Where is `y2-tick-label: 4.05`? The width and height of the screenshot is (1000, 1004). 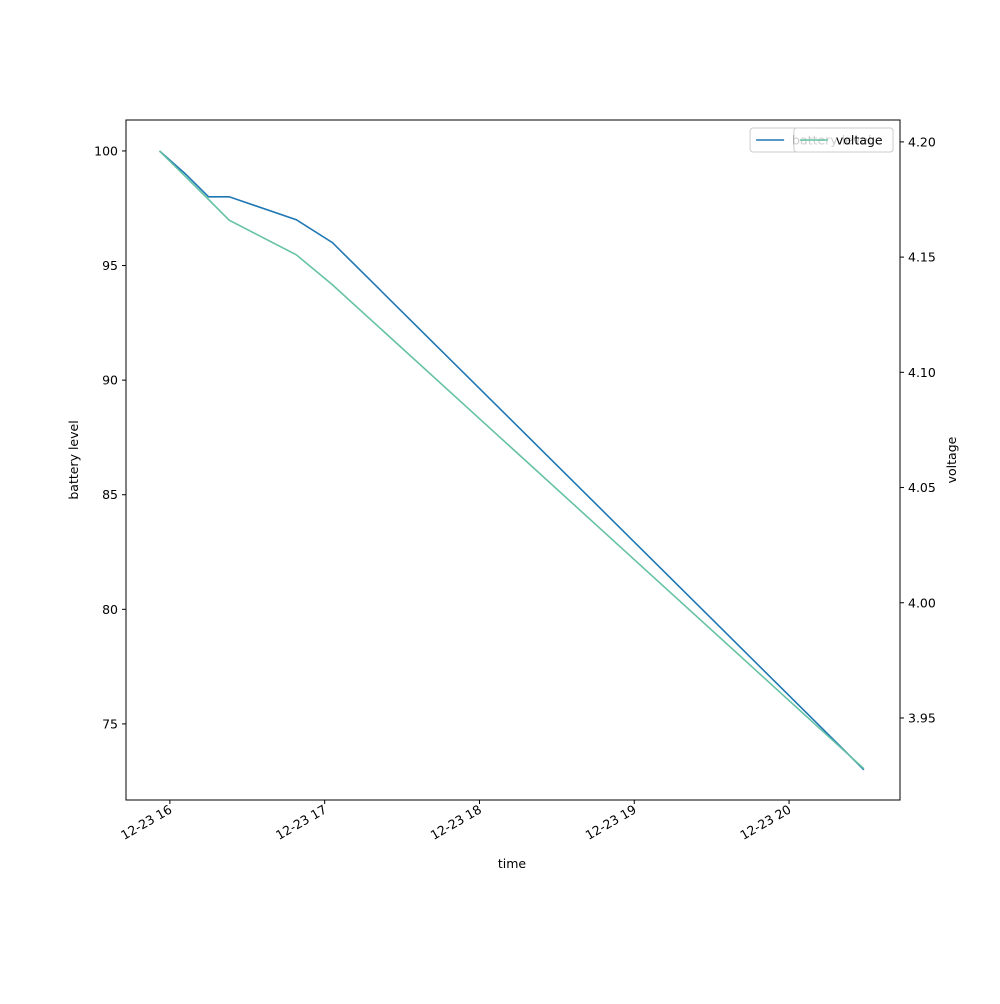
y2-tick-label: 4.05 is located at coordinates (922, 487).